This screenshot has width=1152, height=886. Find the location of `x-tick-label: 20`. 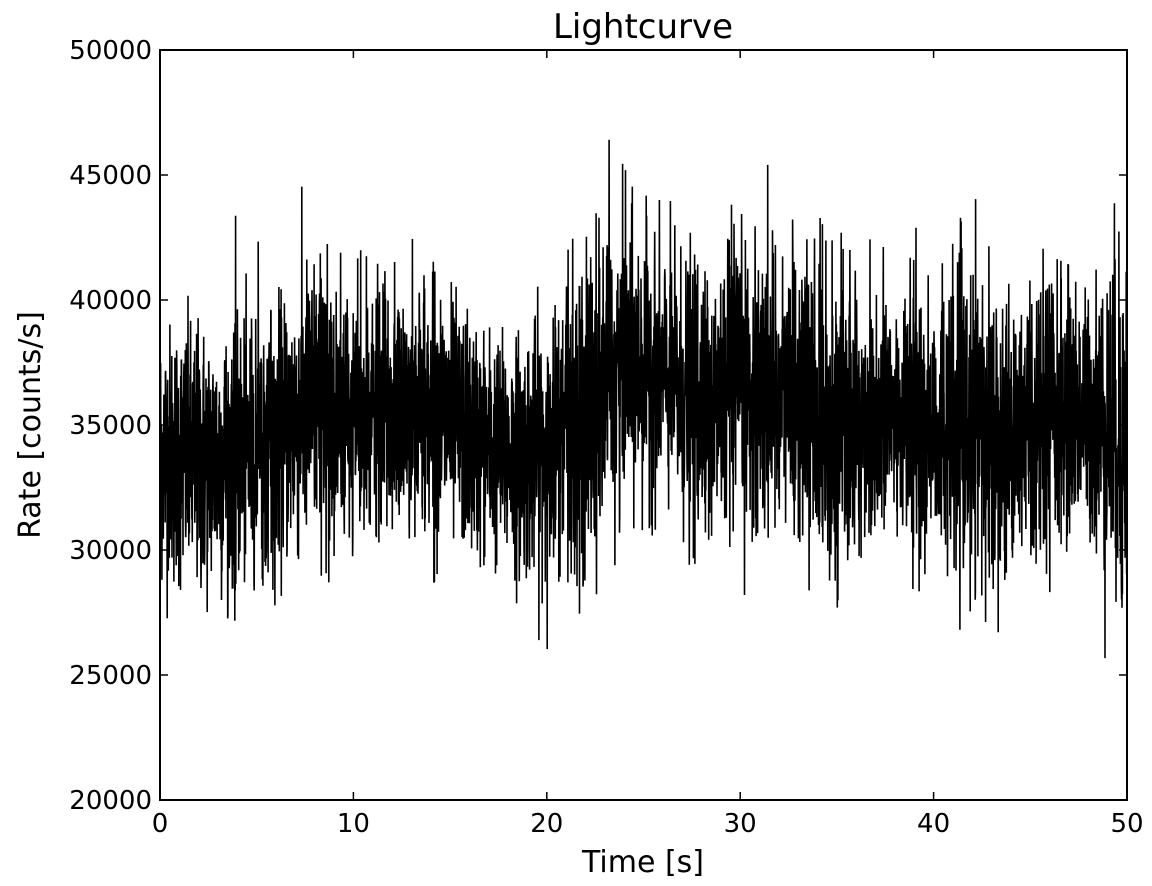

x-tick-label: 20 is located at coordinates (546, 824).